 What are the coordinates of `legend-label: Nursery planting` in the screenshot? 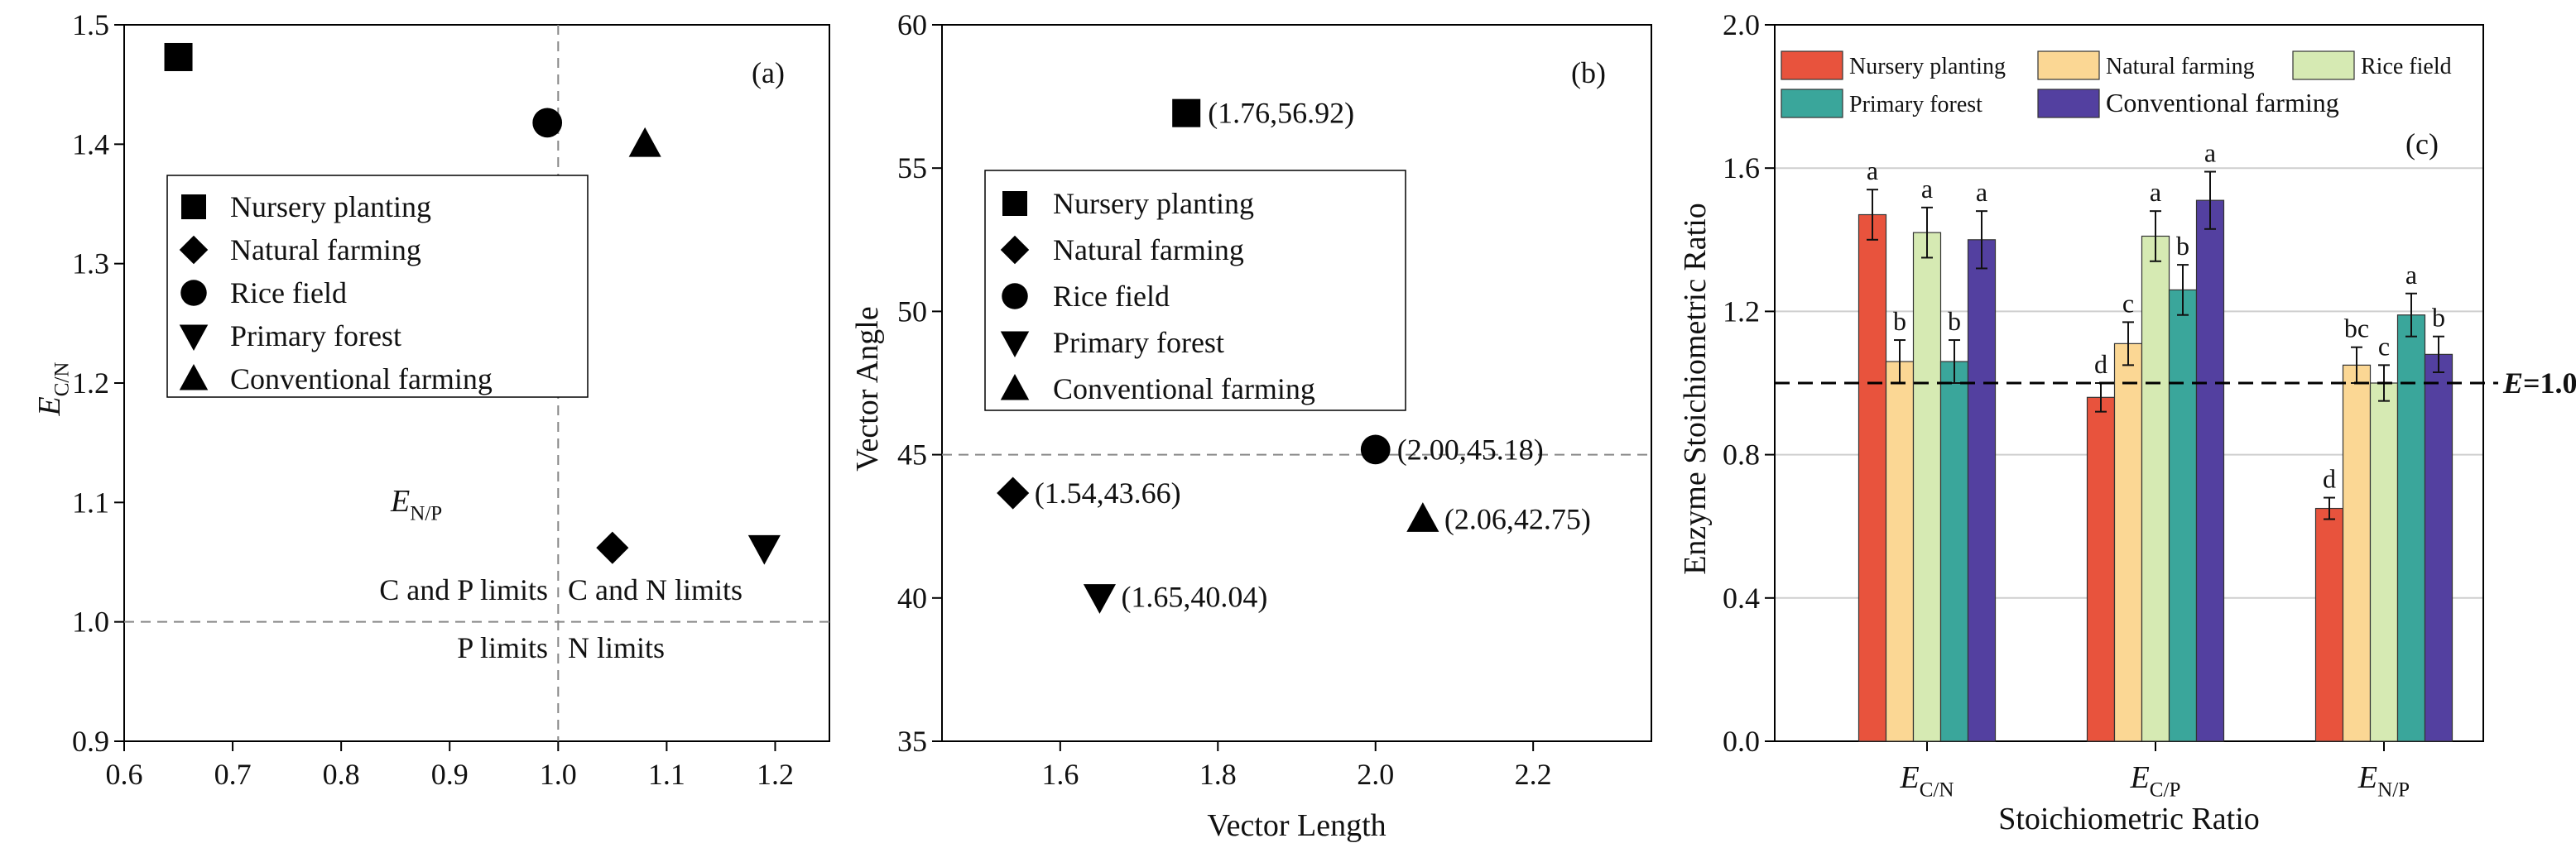 It's located at (1927, 66).